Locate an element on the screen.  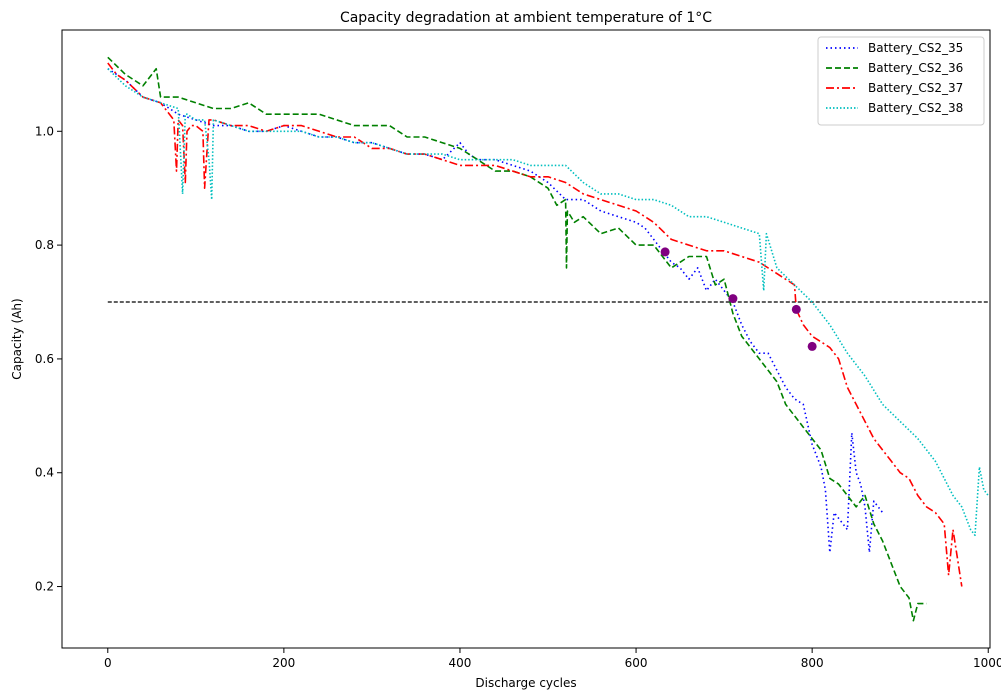
x-tick-label: 200 is located at coordinates (283, 663).